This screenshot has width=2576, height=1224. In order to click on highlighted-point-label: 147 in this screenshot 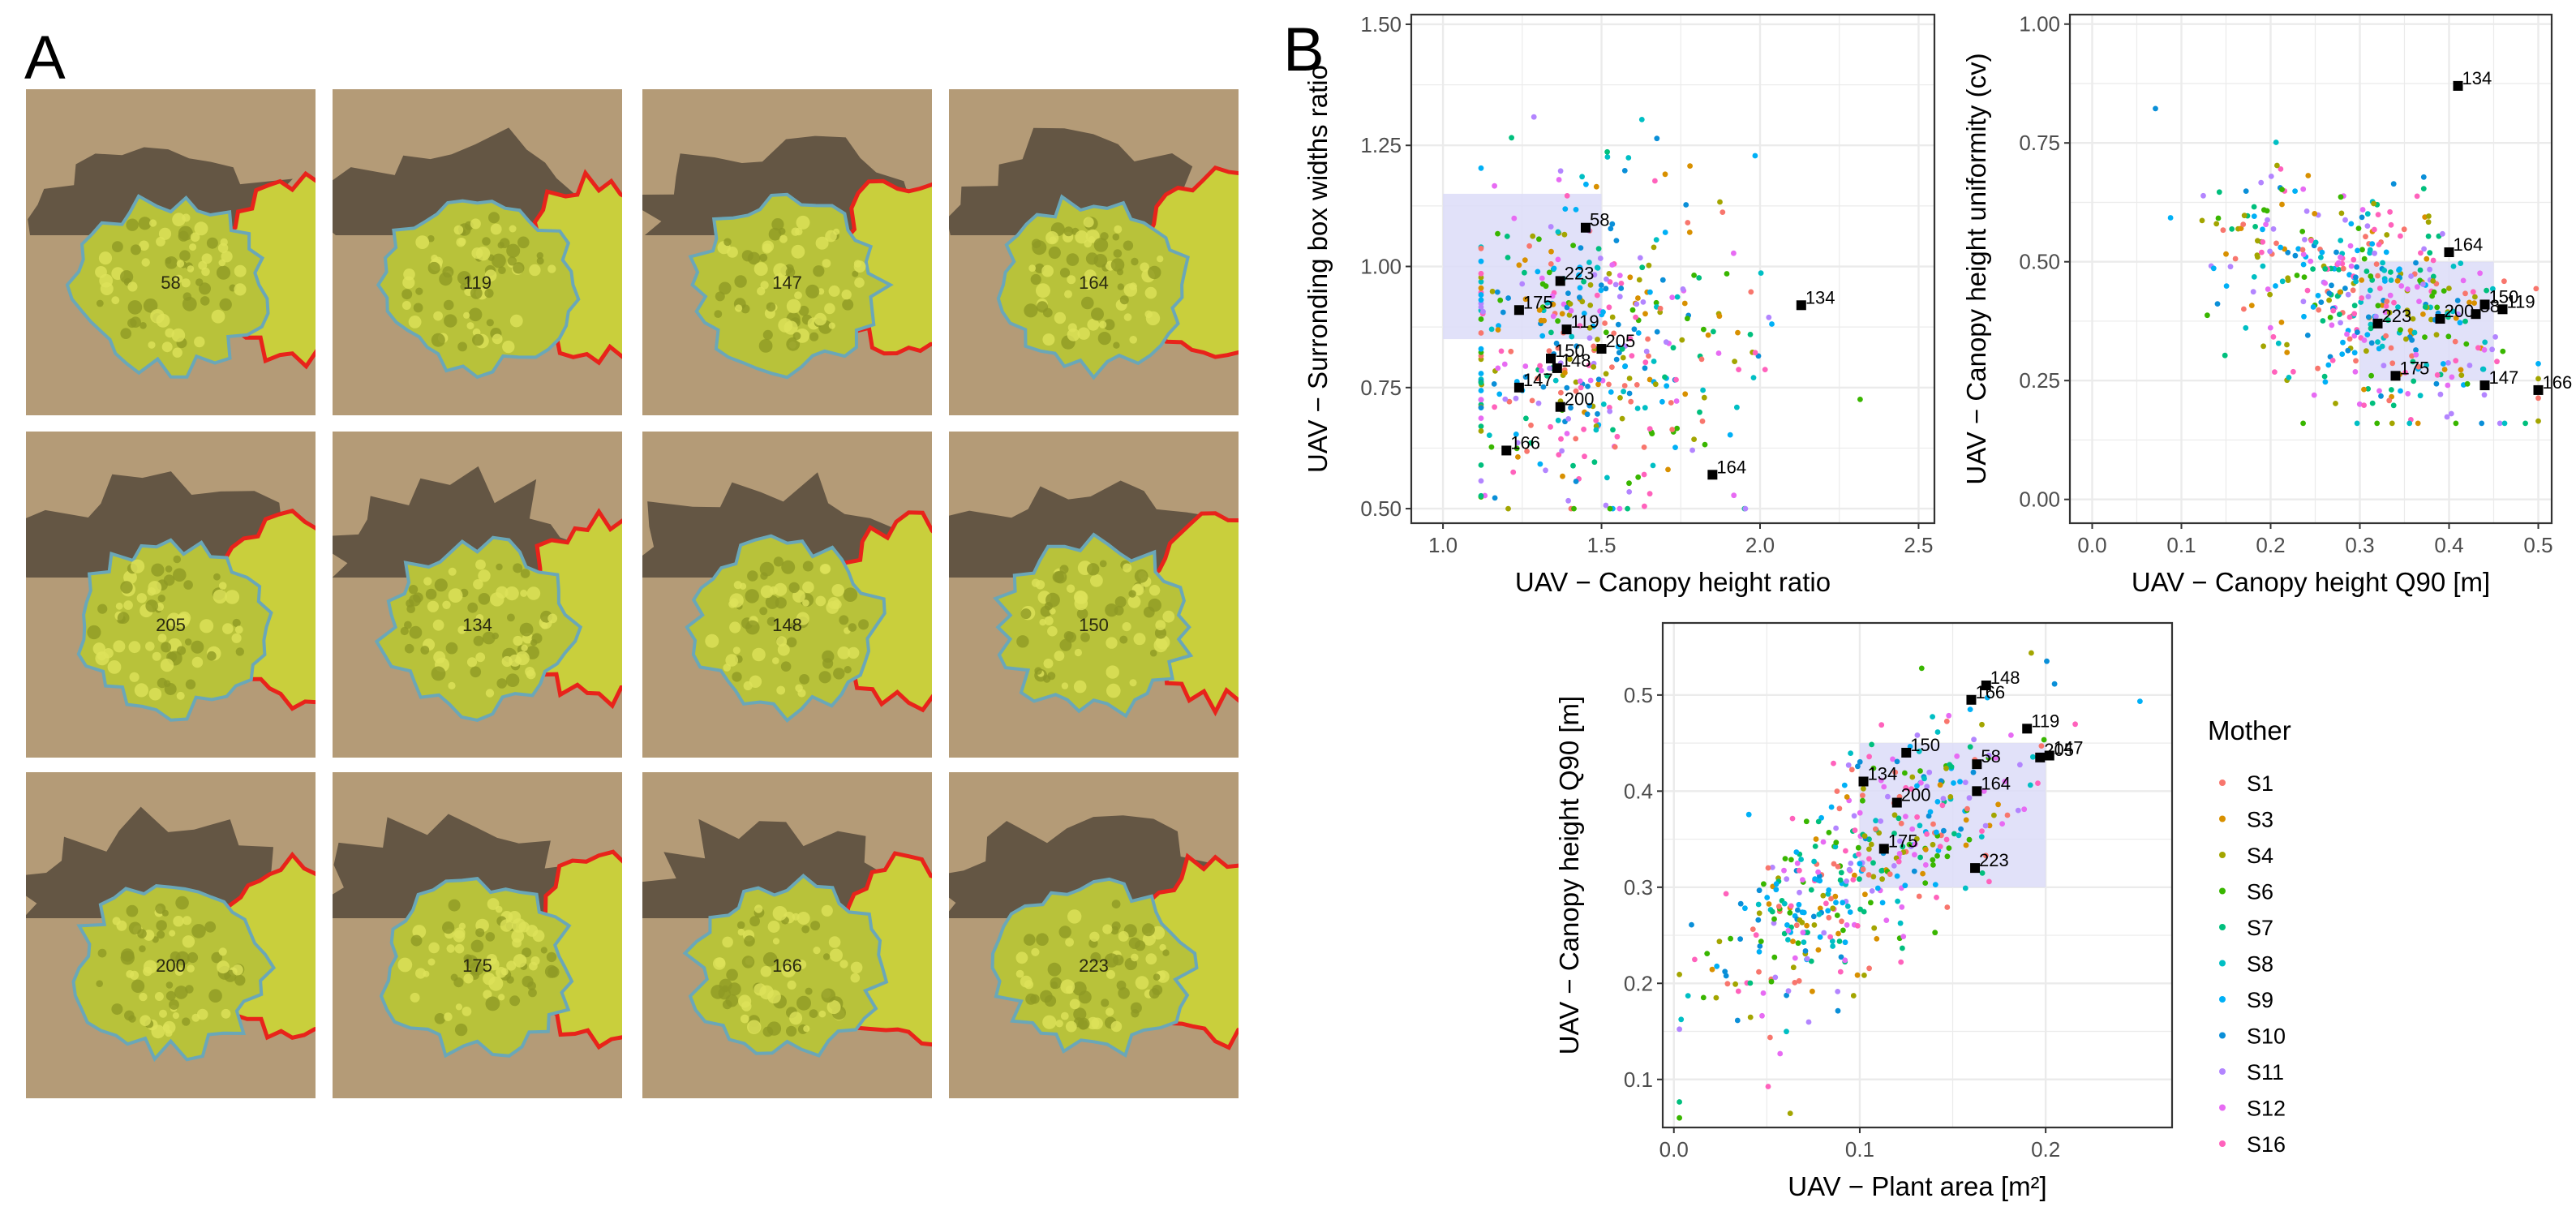, I will do `click(1538, 380)`.